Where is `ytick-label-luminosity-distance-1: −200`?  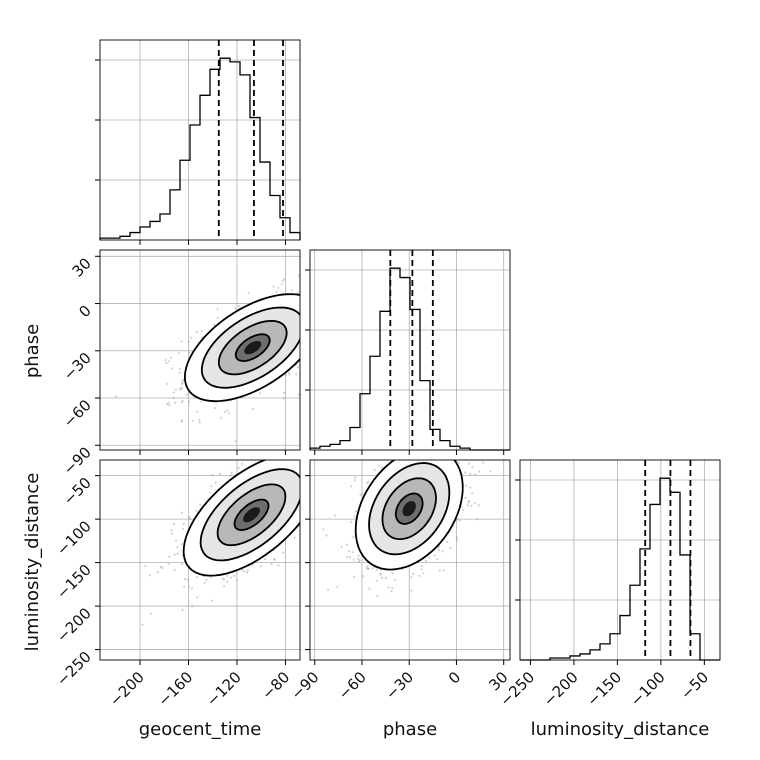 ytick-label-luminosity-distance-1: −200 is located at coordinates (74, 625).